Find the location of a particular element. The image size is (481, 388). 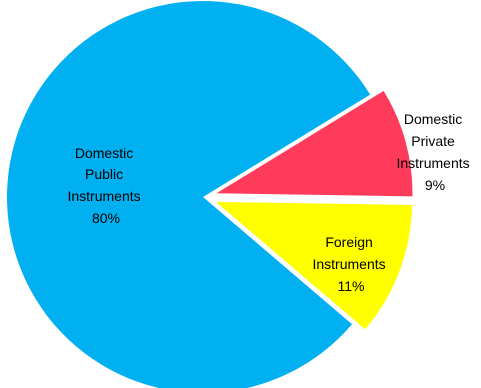

slice-label-line: Foreign is located at coordinates (348, 242).